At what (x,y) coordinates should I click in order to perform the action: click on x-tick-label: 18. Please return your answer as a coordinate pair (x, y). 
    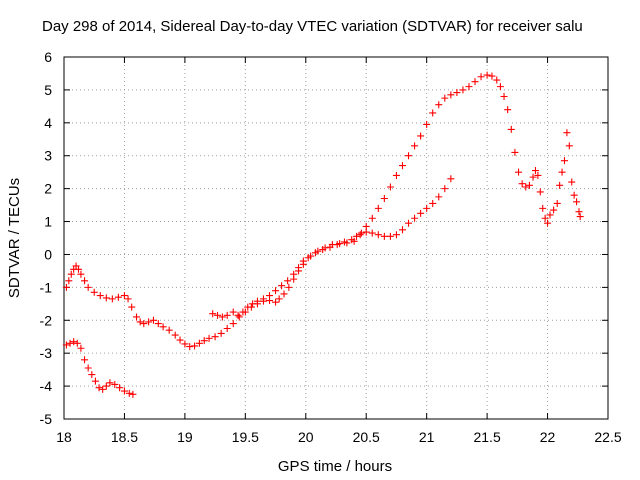
    Looking at the image, I should click on (64, 437).